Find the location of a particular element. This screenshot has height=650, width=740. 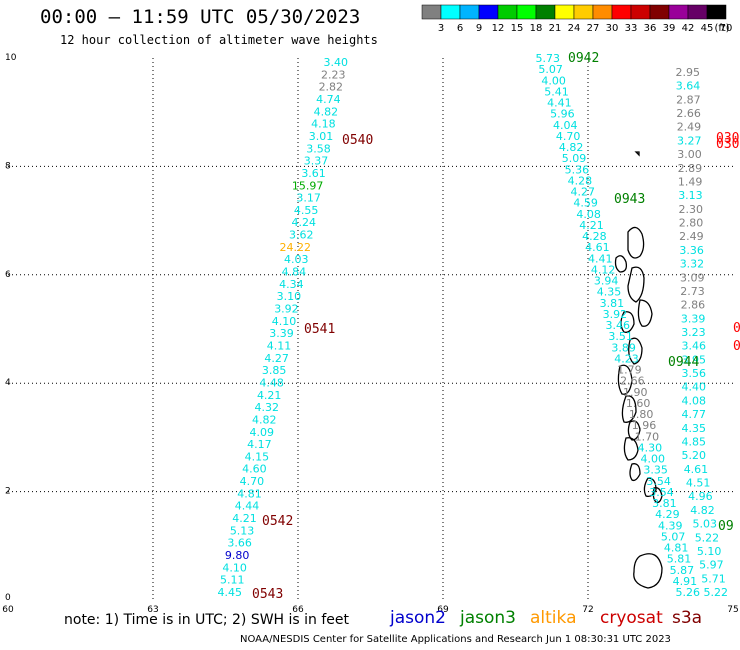

wave-height-label: 9.80 is located at coordinates (237, 555).